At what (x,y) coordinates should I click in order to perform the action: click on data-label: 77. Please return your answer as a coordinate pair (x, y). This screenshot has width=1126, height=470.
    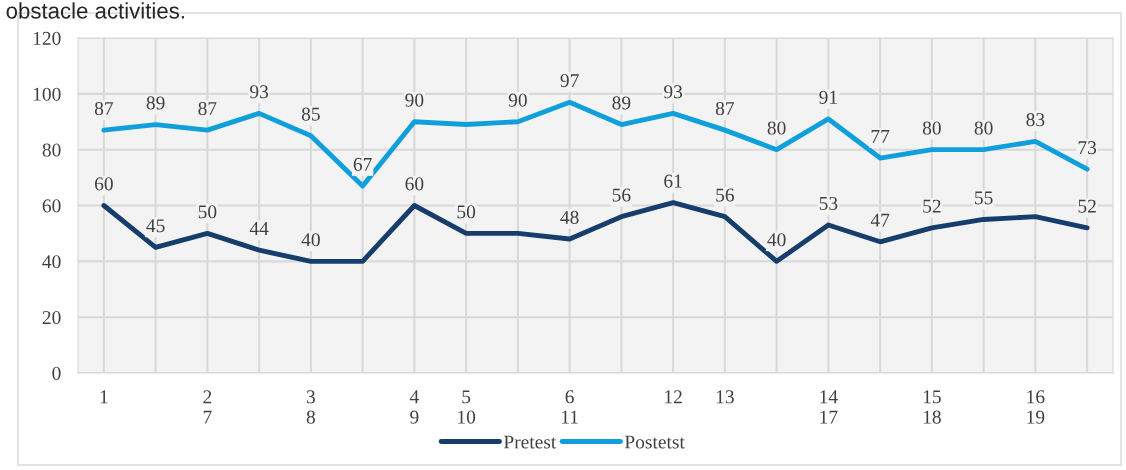
    Looking at the image, I should click on (880, 136).